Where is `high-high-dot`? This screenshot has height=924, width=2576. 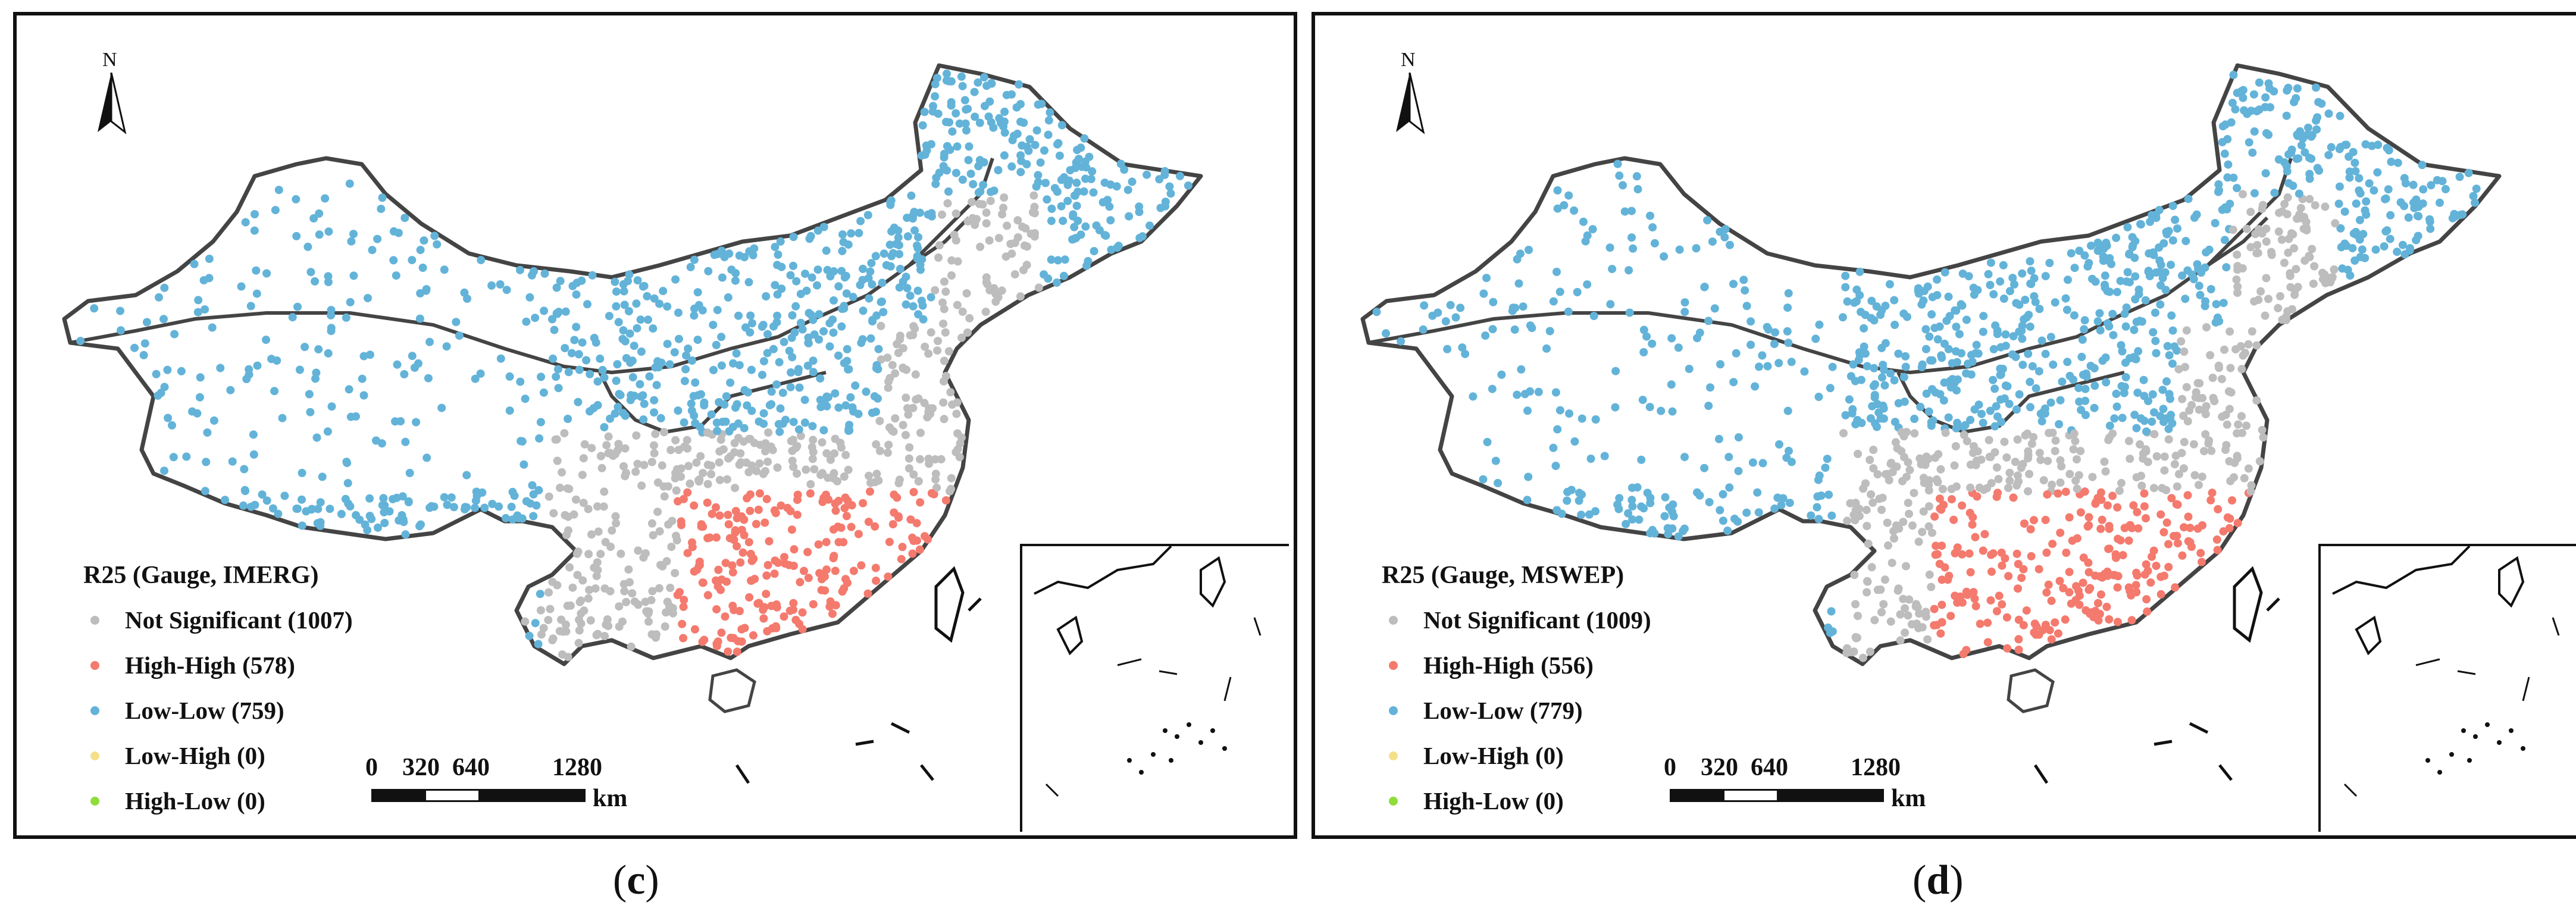 high-high-dot is located at coordinates (1393, 665).